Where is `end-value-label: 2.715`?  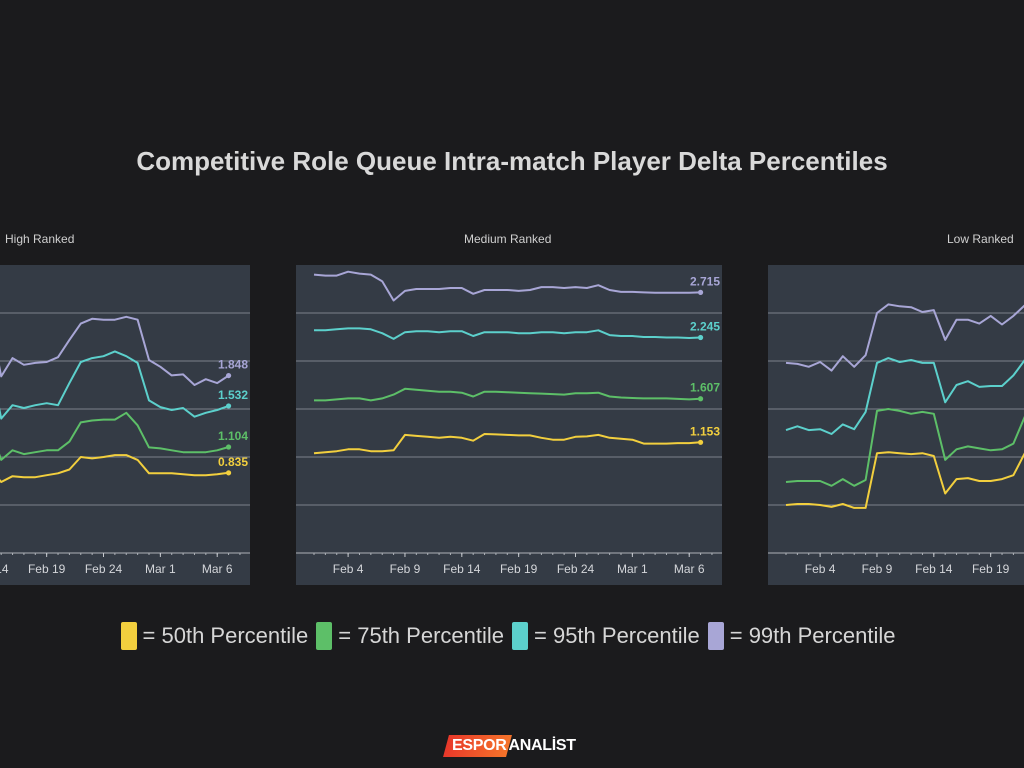 end-value-label: 2.715 is located at coordinates (705, 281).